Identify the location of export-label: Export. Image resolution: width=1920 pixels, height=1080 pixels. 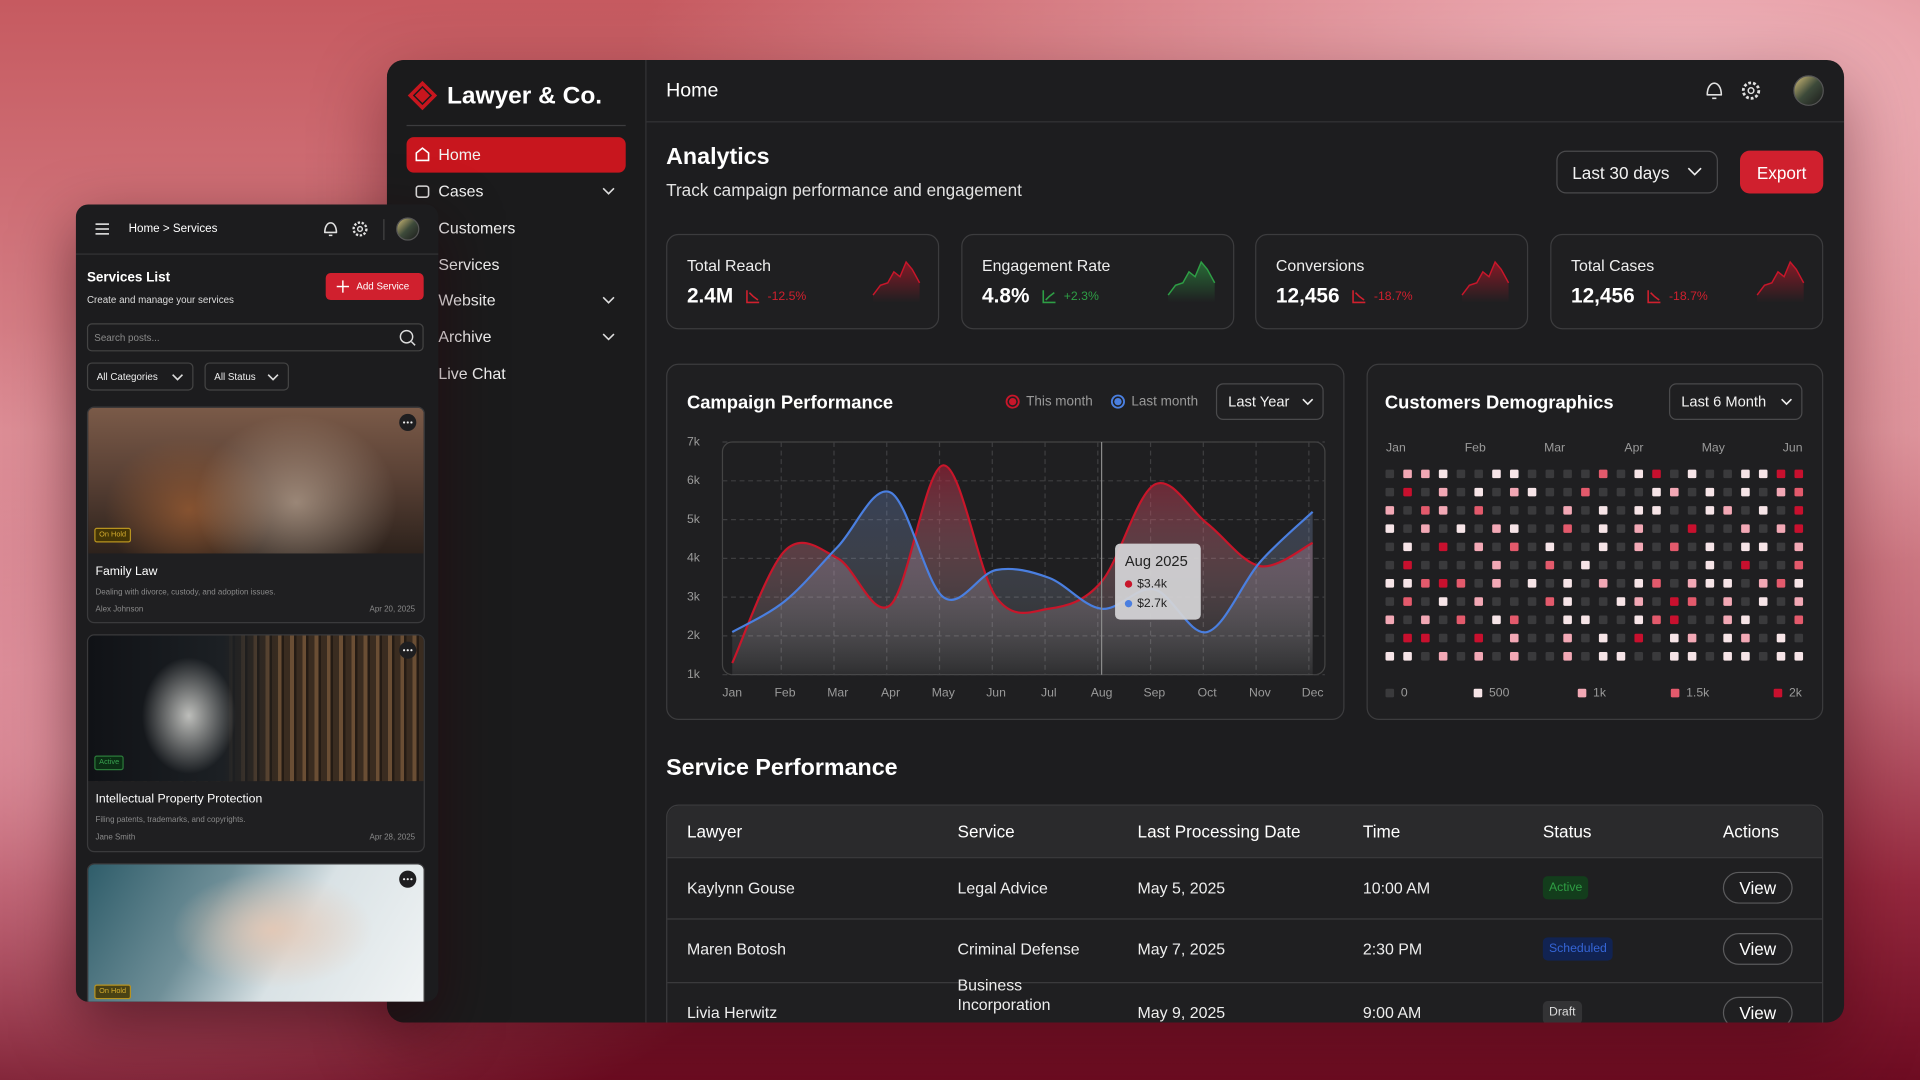
(1781, 172).